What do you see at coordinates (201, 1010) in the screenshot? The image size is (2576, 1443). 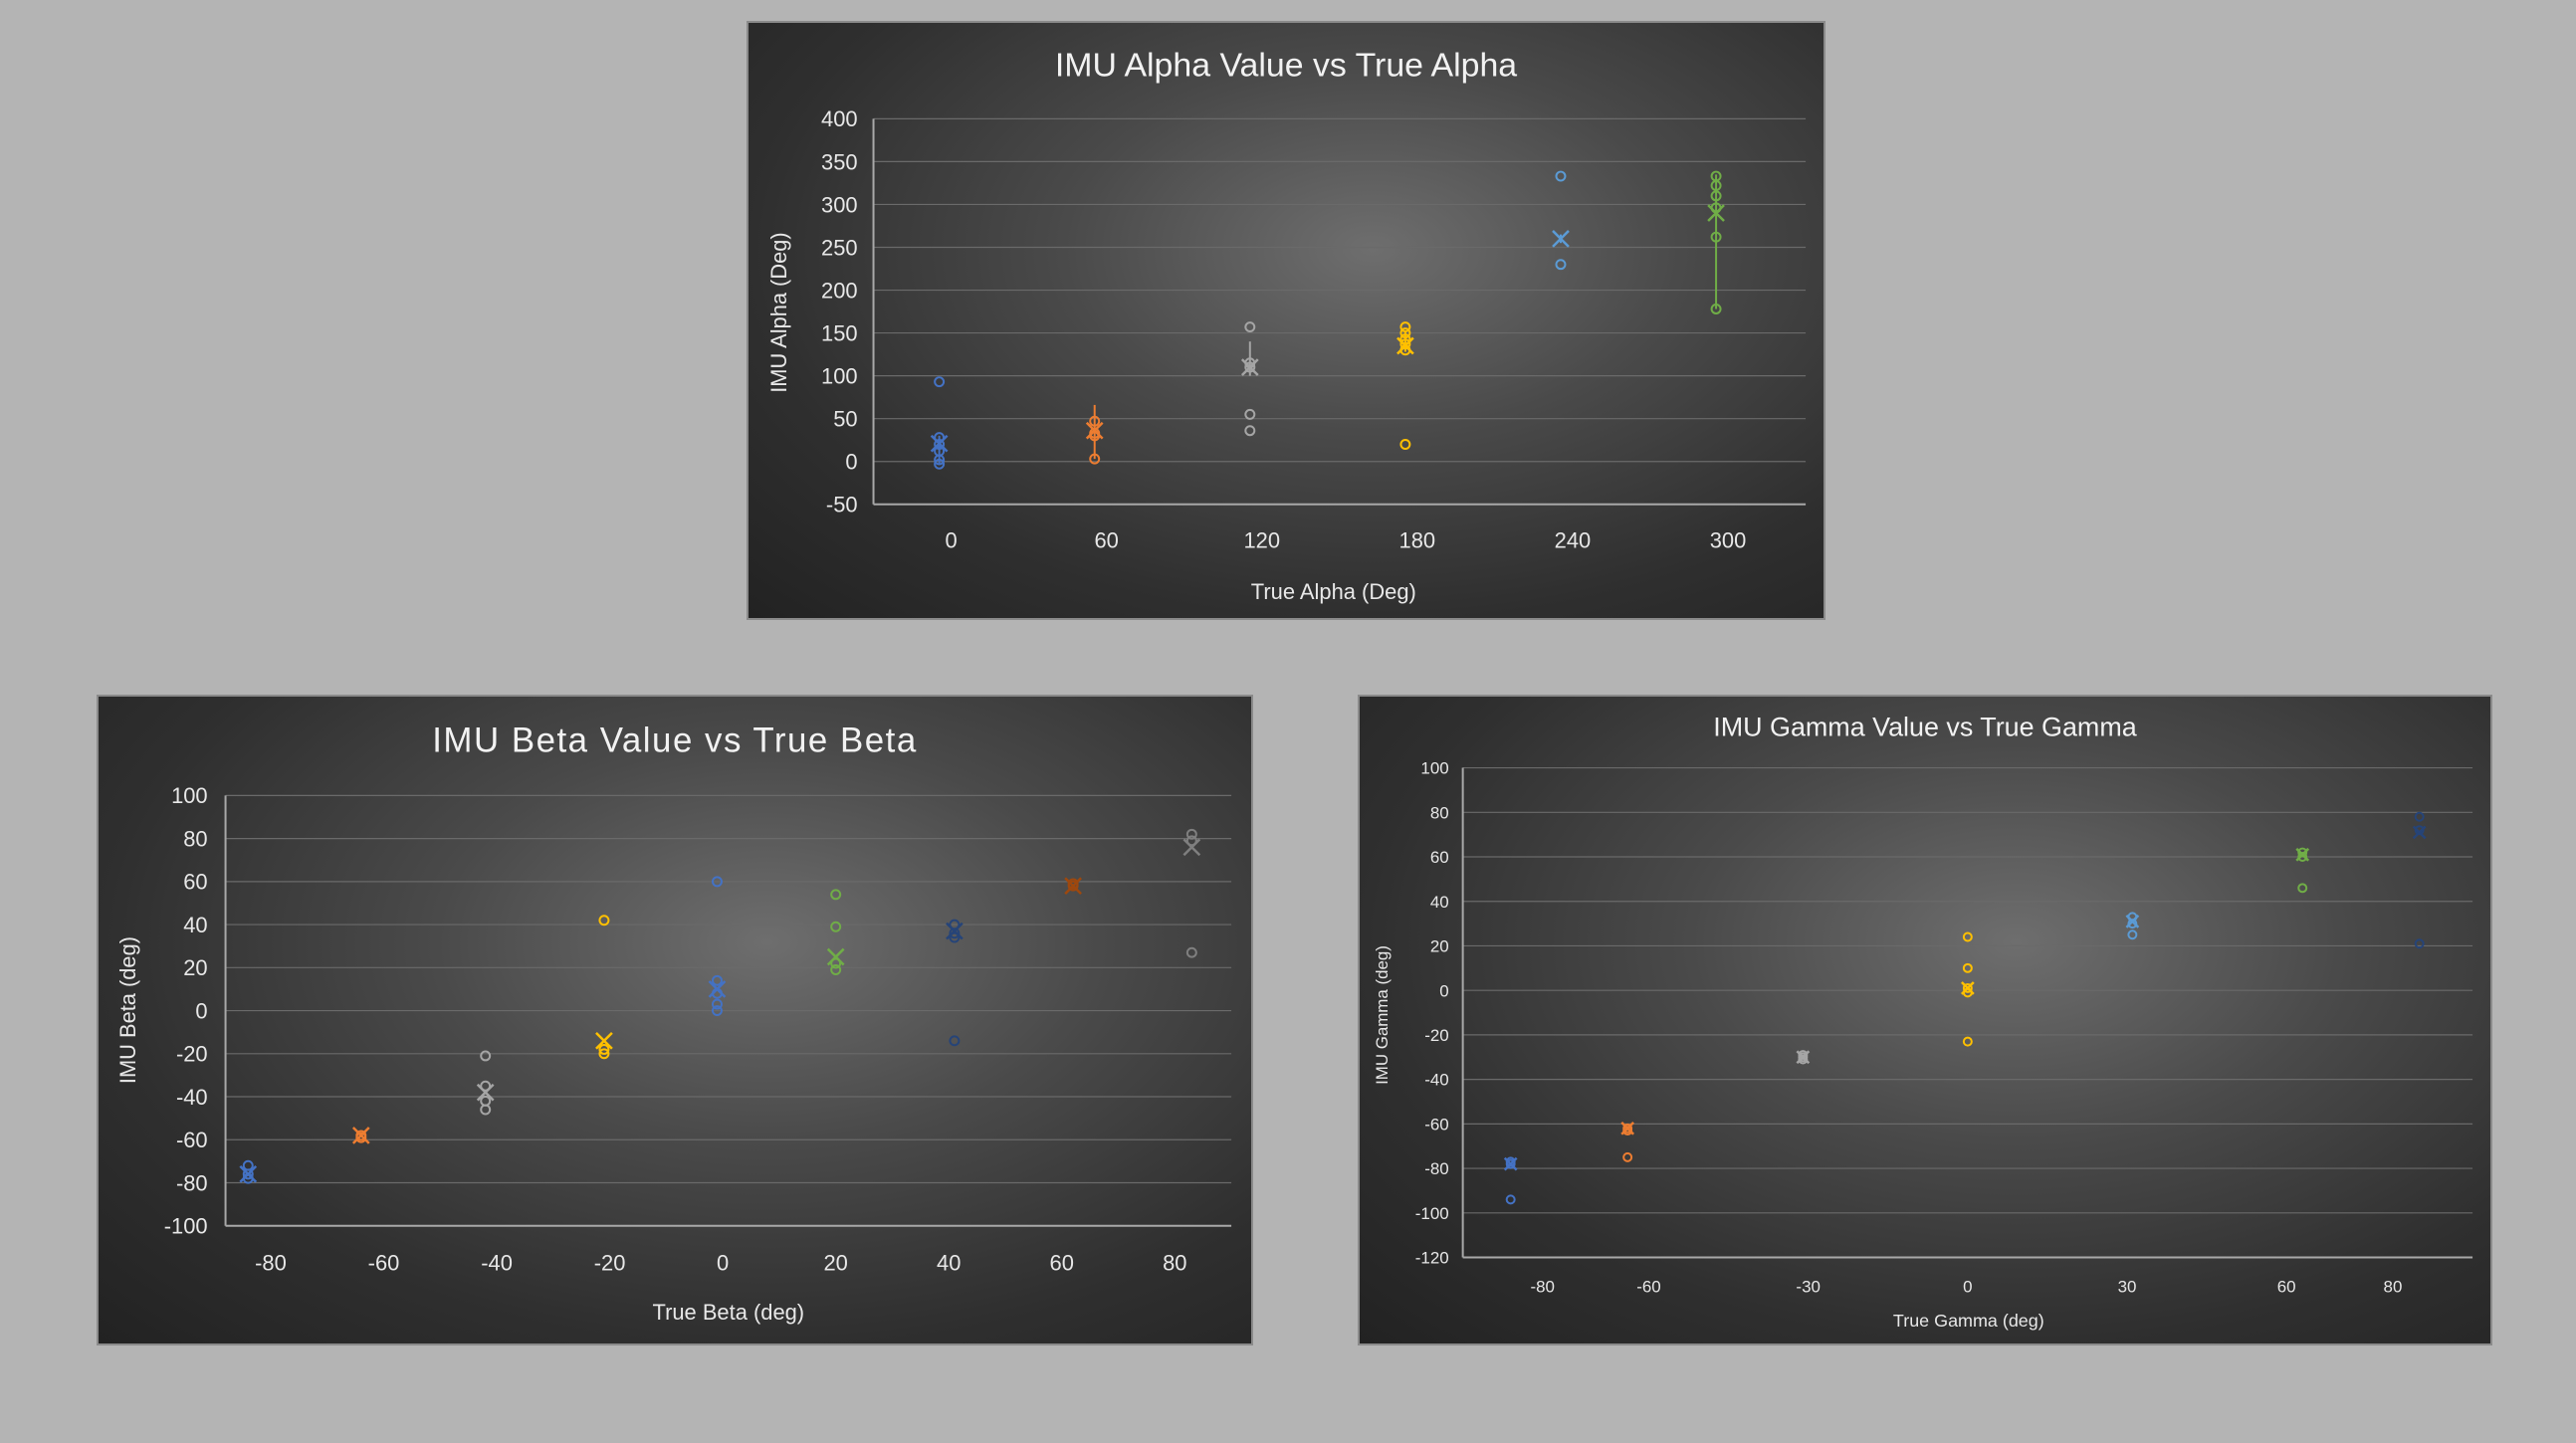 I see `beta-y-tick-label: 0` at bounding box center [201, 1010].